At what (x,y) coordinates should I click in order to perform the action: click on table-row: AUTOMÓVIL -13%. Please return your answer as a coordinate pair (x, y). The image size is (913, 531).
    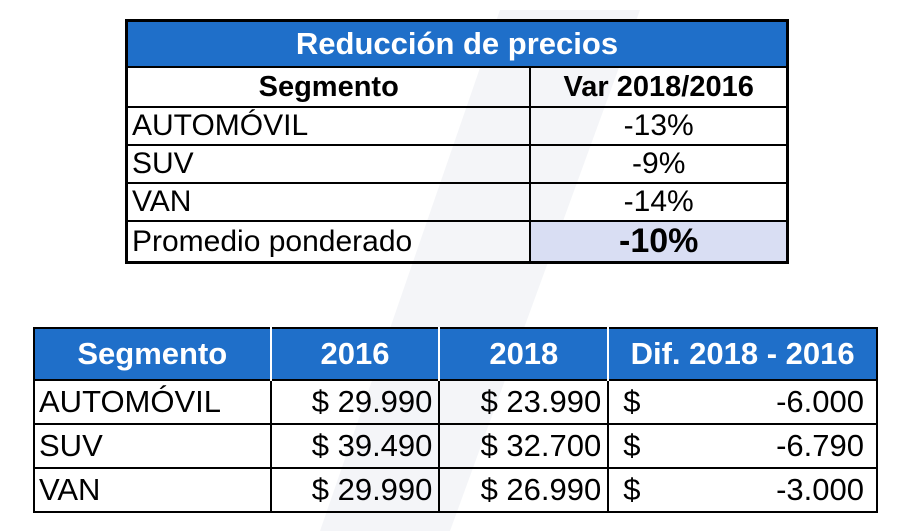
    Looking at the image, I should click on (457, 126).